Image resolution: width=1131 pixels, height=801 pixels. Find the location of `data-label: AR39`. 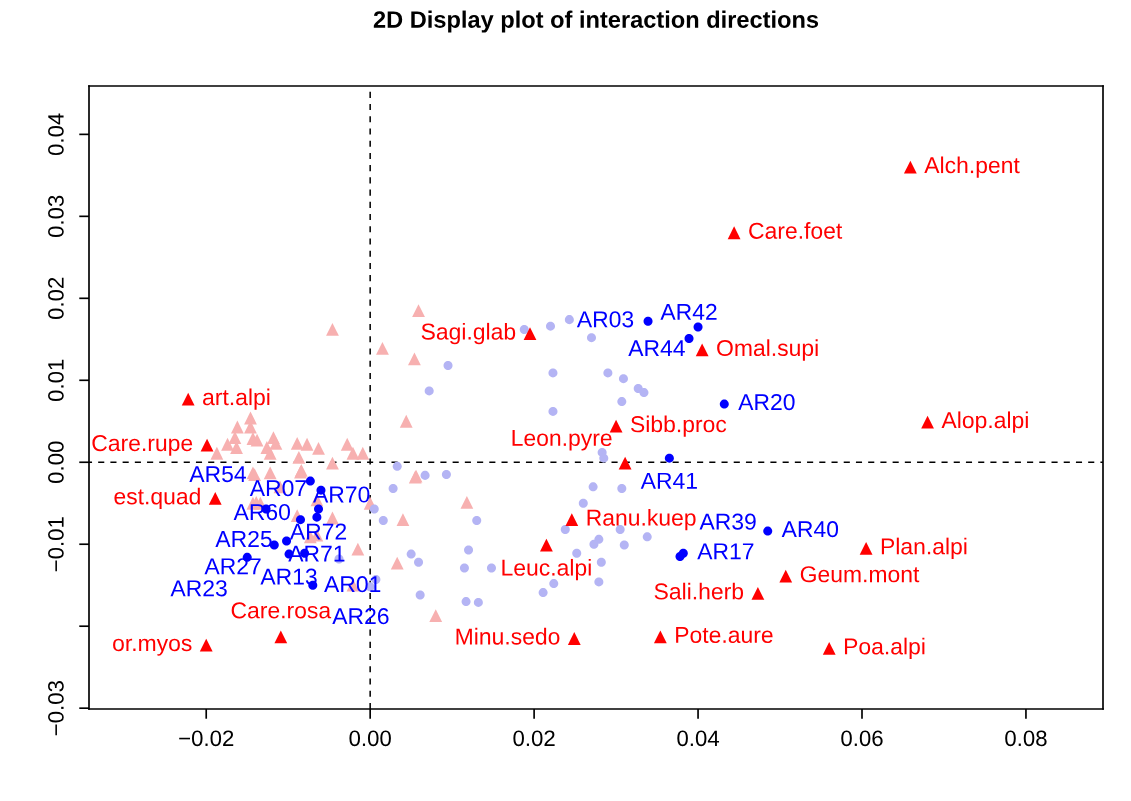

data-label: AR39 is located at coordinates (727, 521).